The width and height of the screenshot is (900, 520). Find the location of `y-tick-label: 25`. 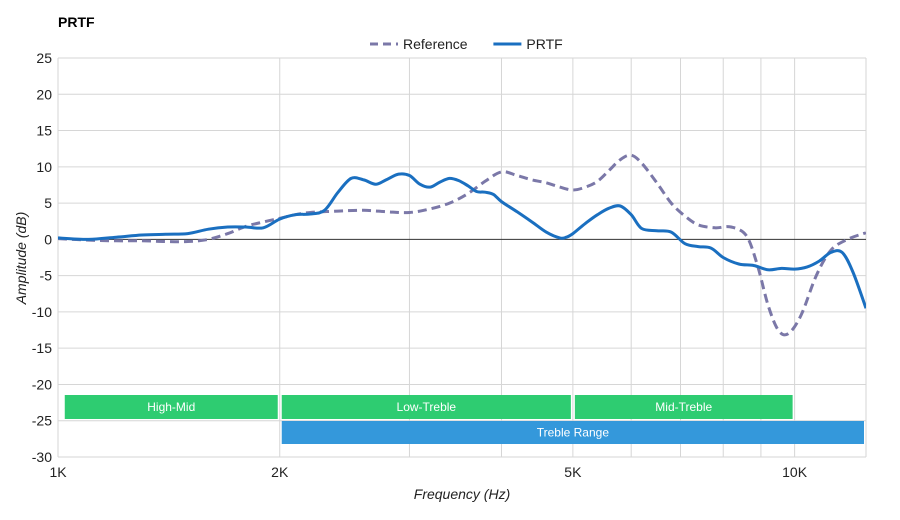

y-tick-label: 25 is located at coordinates (44, 58).